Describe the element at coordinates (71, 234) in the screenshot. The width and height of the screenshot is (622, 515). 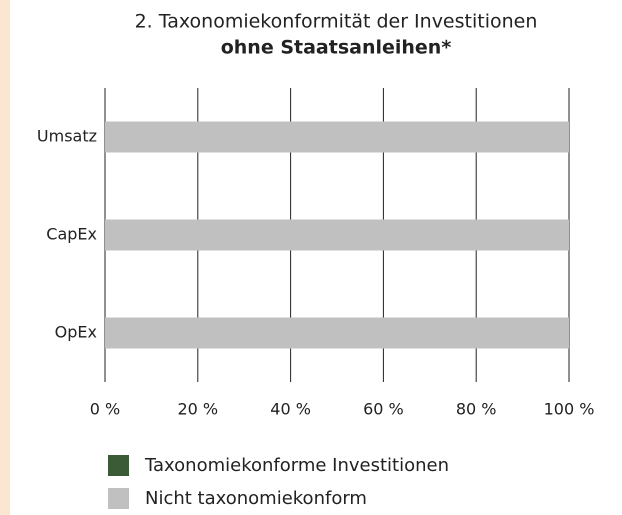
I see `y-tick-label: CapEx` at that location.